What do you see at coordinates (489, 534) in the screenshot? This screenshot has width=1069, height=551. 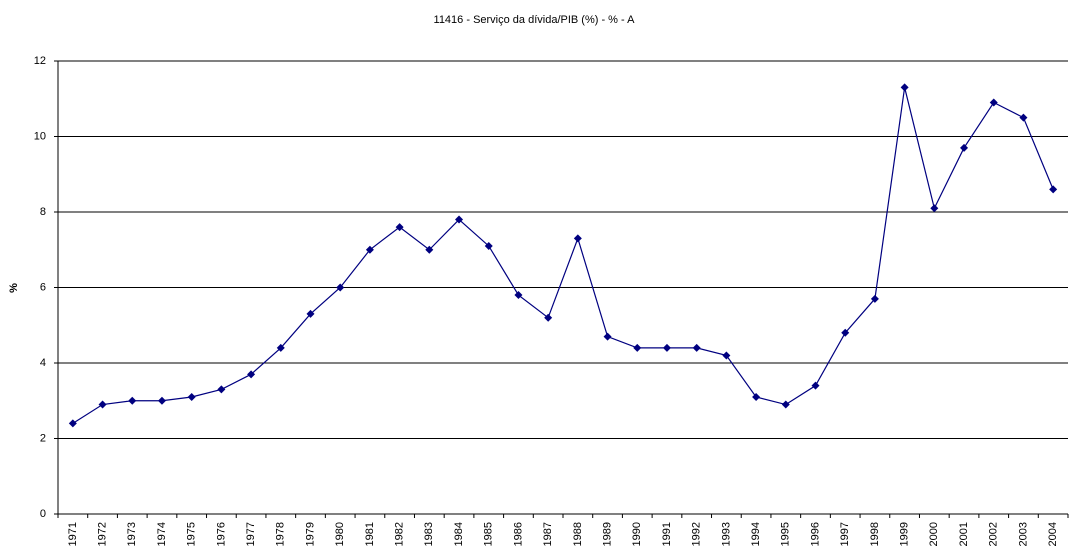 I see `x-tick-label: 1985` at bounding box center [489, 534].